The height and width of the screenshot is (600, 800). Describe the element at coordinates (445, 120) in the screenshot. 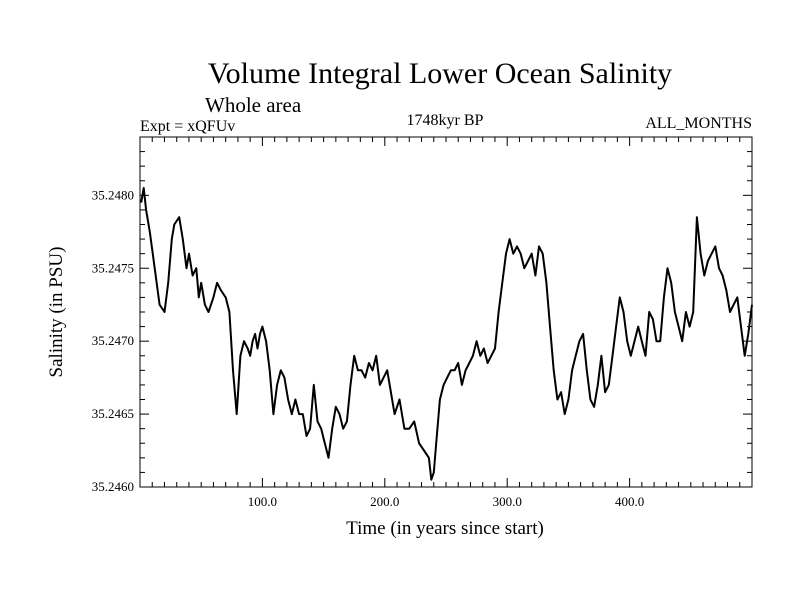

I see `period-label: 1748kyr BP` at that location.